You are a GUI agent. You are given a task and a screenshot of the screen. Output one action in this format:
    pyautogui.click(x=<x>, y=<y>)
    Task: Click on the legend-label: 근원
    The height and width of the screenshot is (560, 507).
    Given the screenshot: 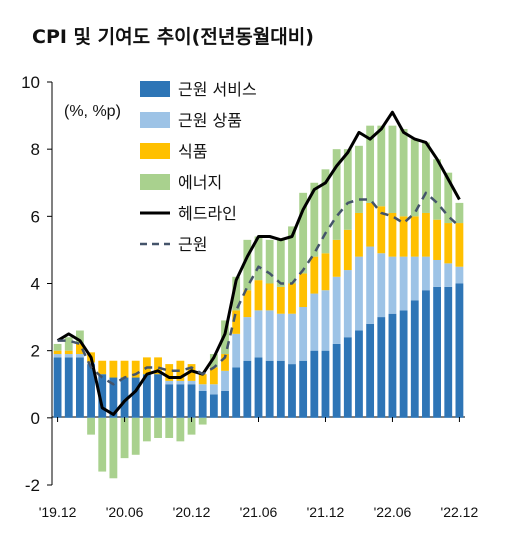 What is the action you would take?
    pyautogui.click(x=192, y=244)
    